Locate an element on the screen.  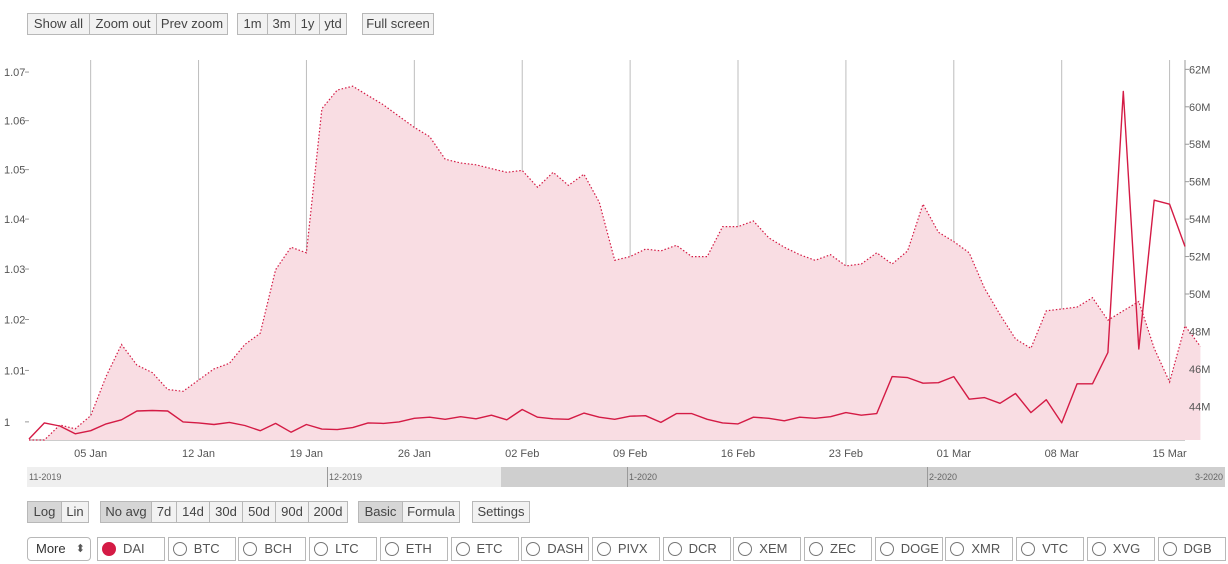
coin-toggle-ltc: LTC is located at coordinates (343, 549).